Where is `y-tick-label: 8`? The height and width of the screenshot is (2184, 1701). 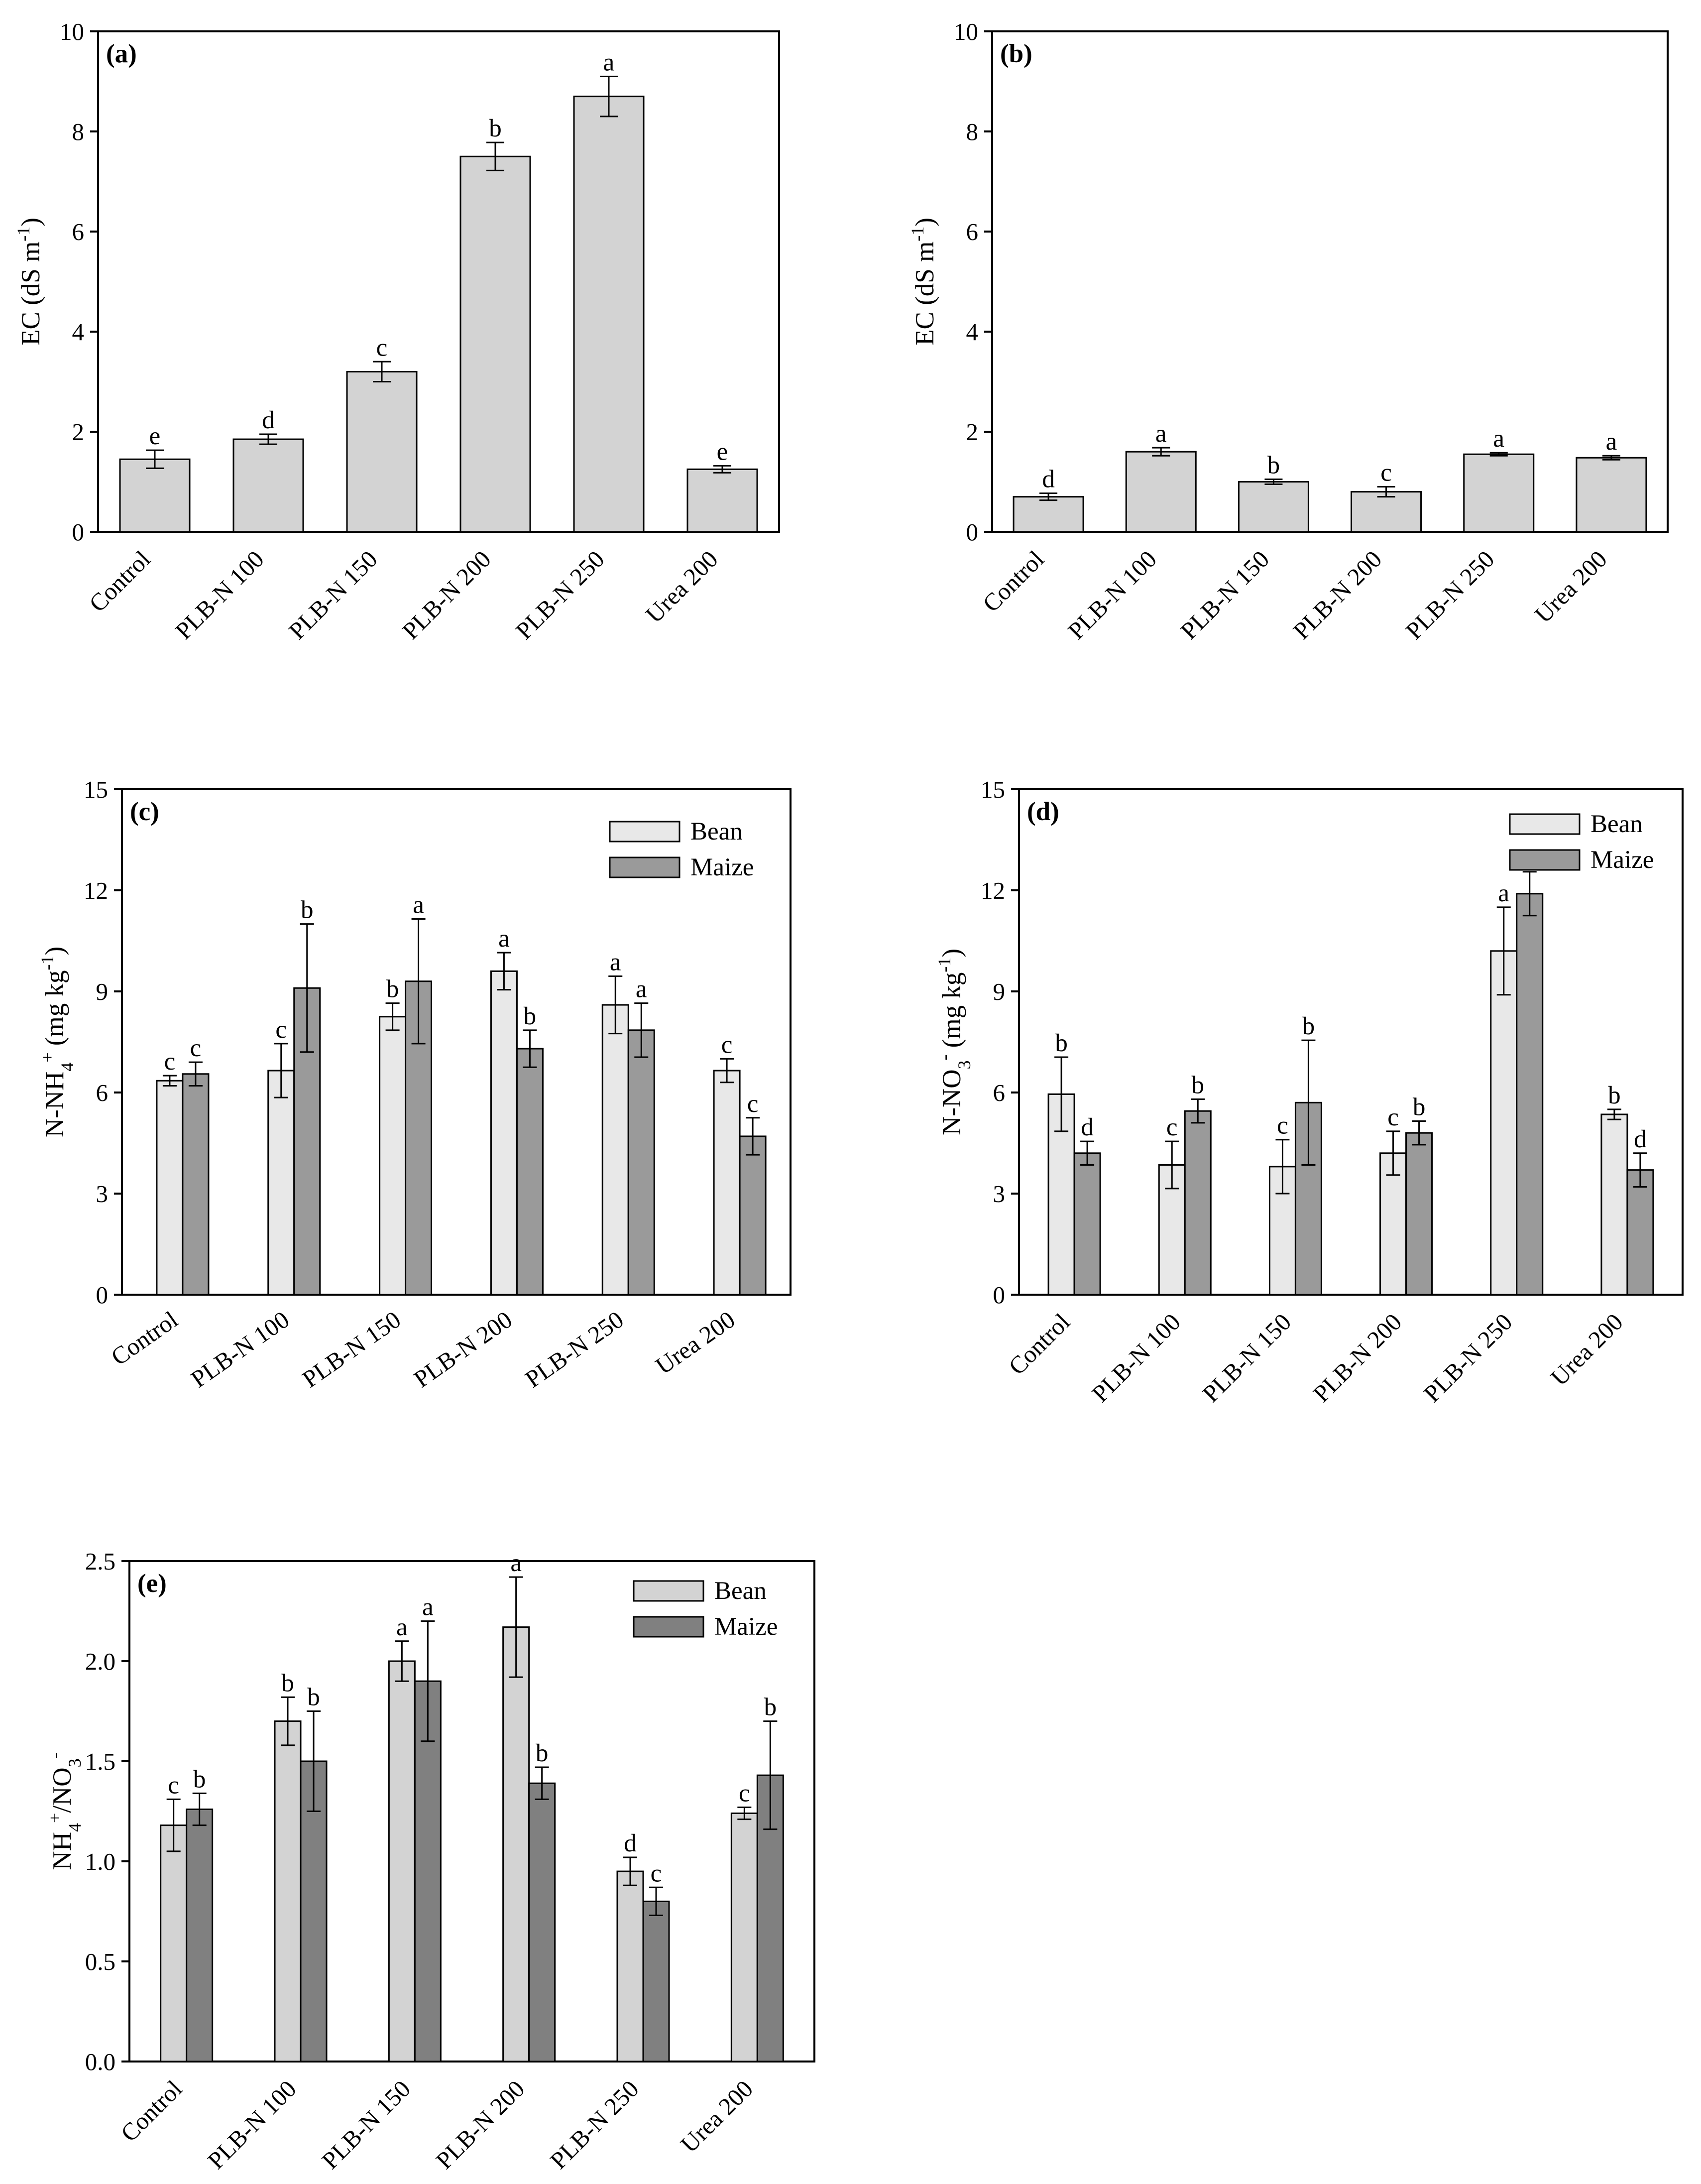 y-tick-label: 8 is located at coordinates (78, 131).